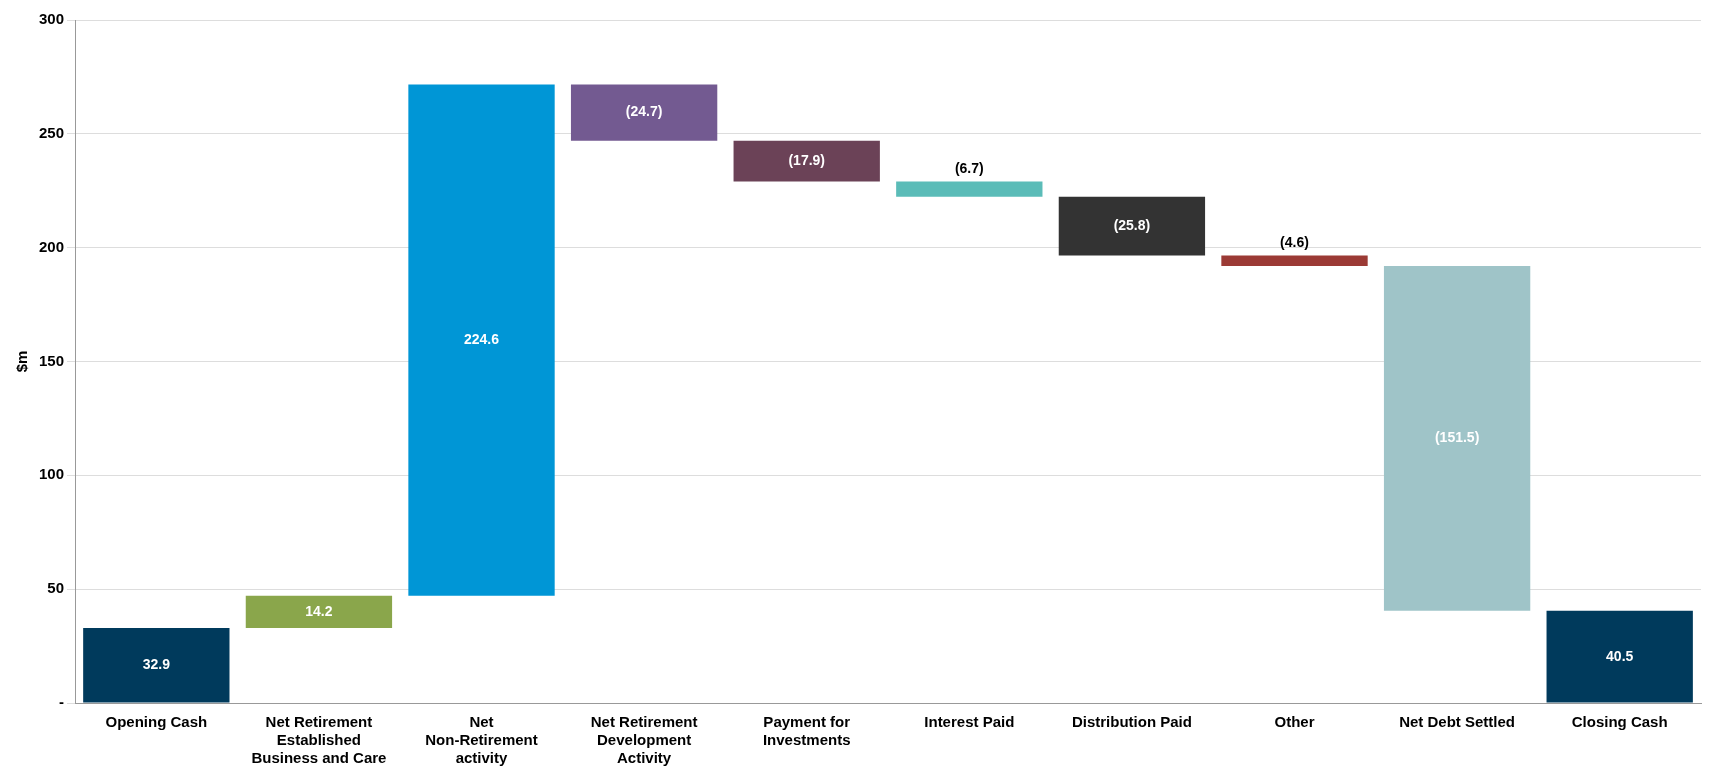  I want to click on x-tick-label: Distribution Paid, so click(1131, 722).